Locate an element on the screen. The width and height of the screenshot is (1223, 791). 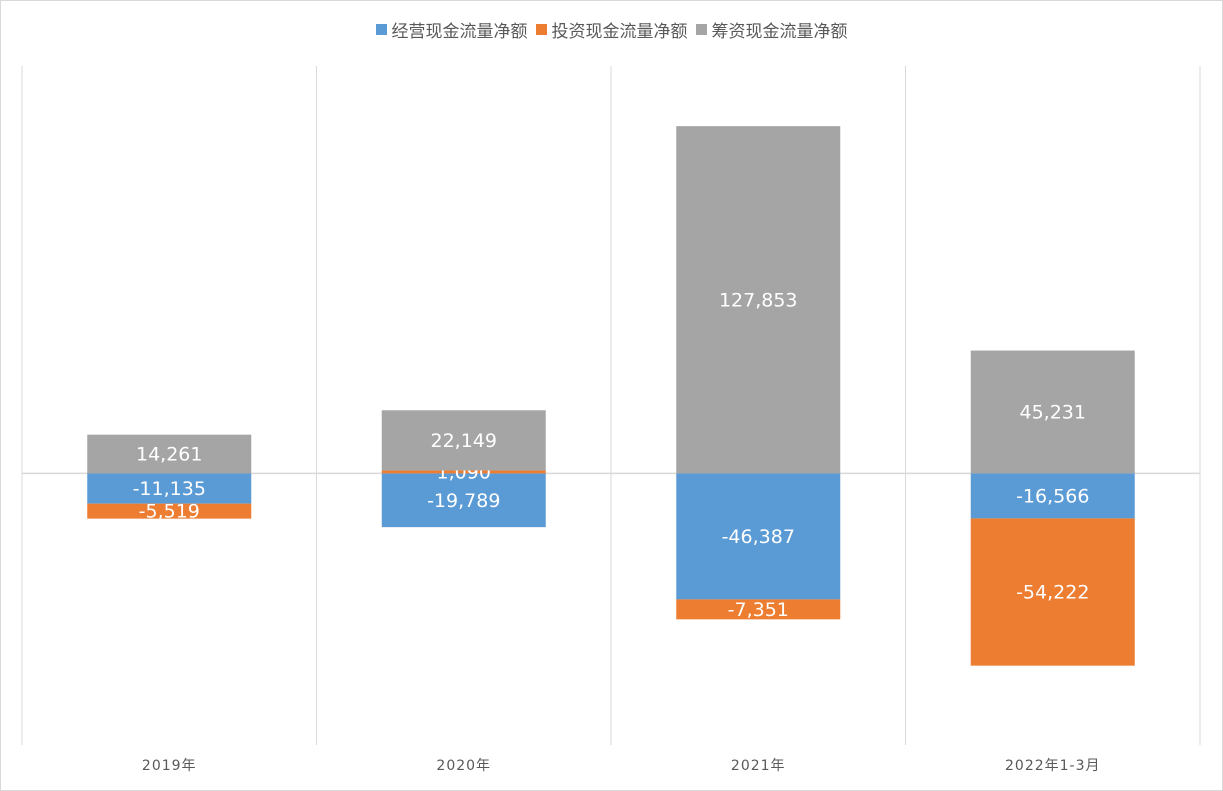
legend-item: 经营现金流量净额 is located at coordinates (451, 29).